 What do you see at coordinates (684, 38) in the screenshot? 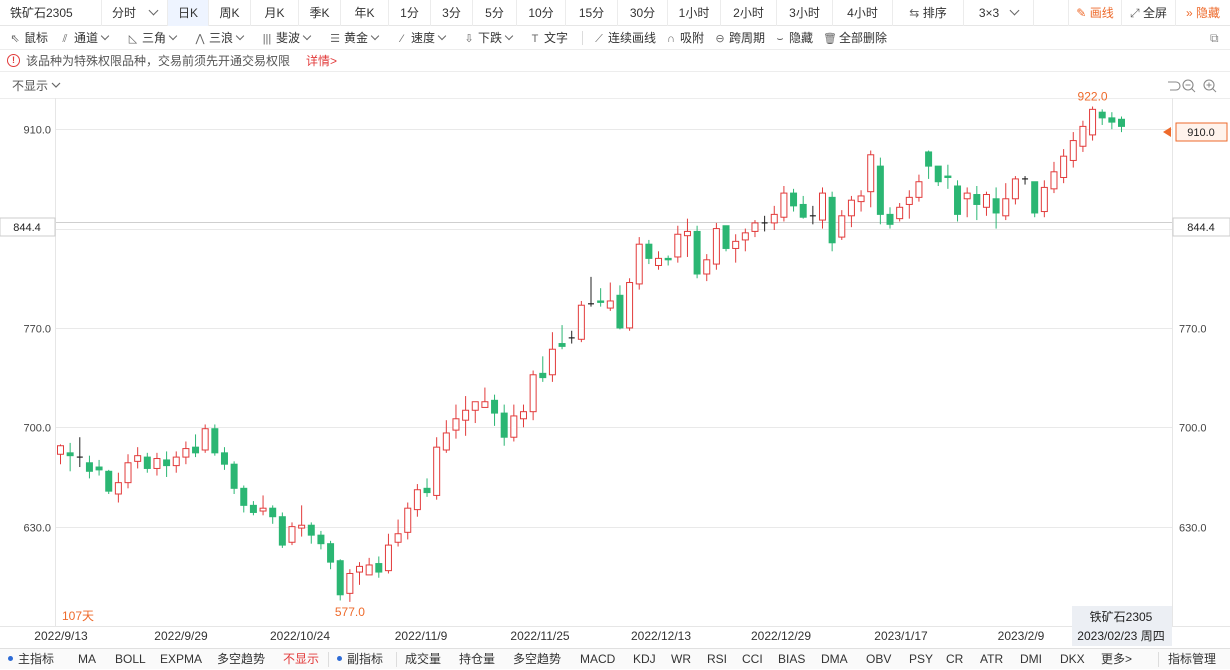
I see `snap-toggle: ∩ 吸附` at bounding box center [684, 38].